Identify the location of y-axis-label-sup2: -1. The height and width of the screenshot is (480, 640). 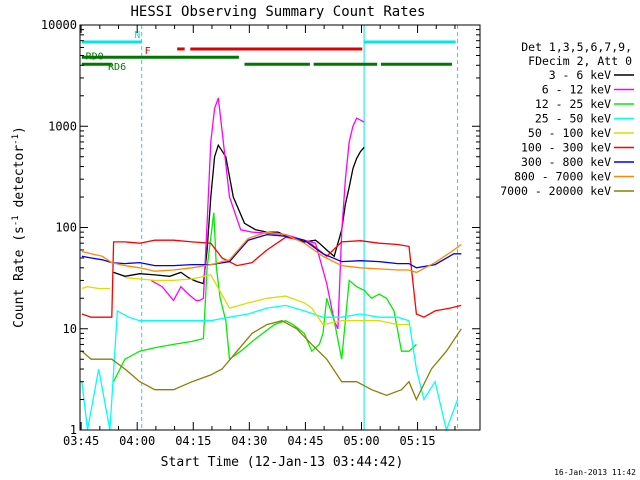
(16, 139).